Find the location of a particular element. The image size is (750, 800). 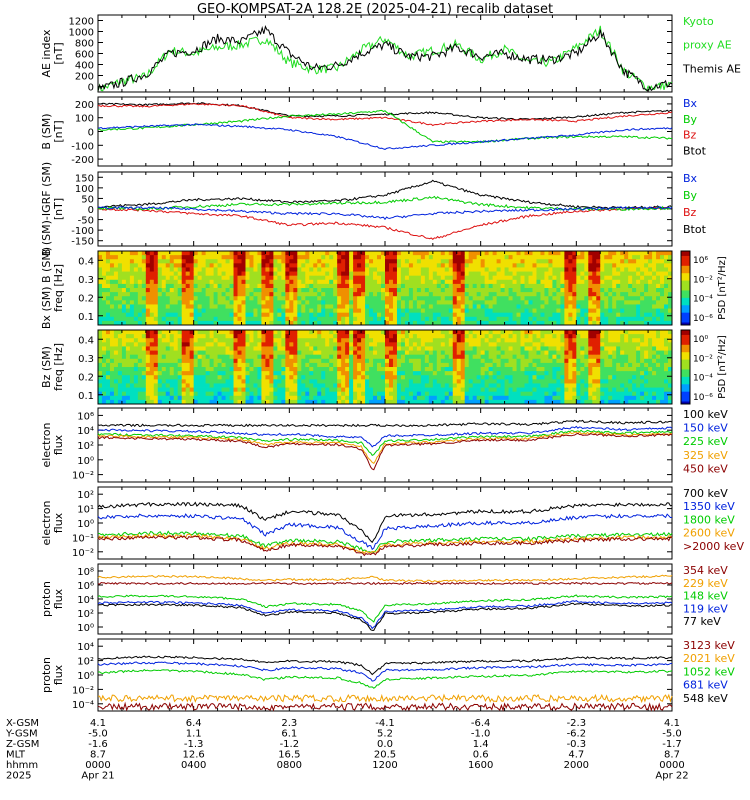

legend-entry: 225 keV is located at coordinates (705, 441).